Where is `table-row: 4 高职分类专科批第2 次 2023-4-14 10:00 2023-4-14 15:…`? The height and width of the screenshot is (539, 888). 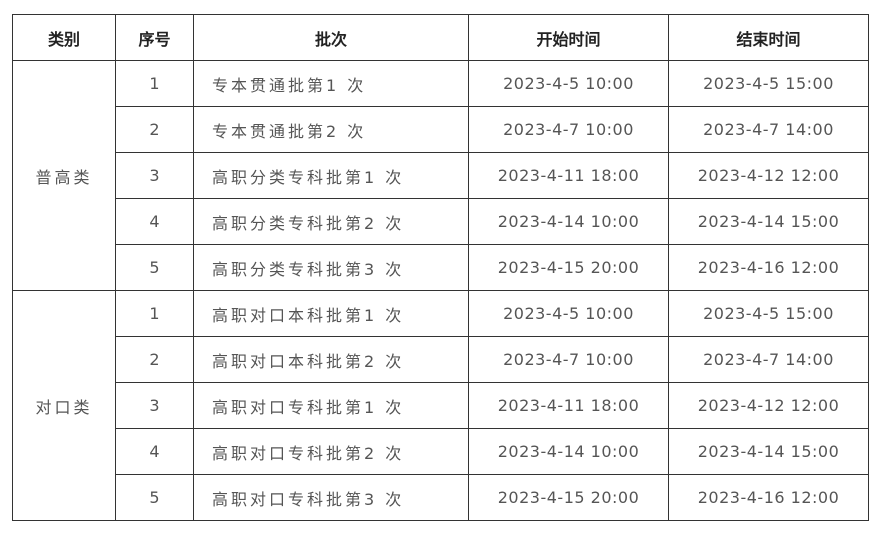 table-row: 4 高职分类专科批第2 次 2023-4-14 10:00 2023-4-14 15:… is located at coordinates (441, 221).